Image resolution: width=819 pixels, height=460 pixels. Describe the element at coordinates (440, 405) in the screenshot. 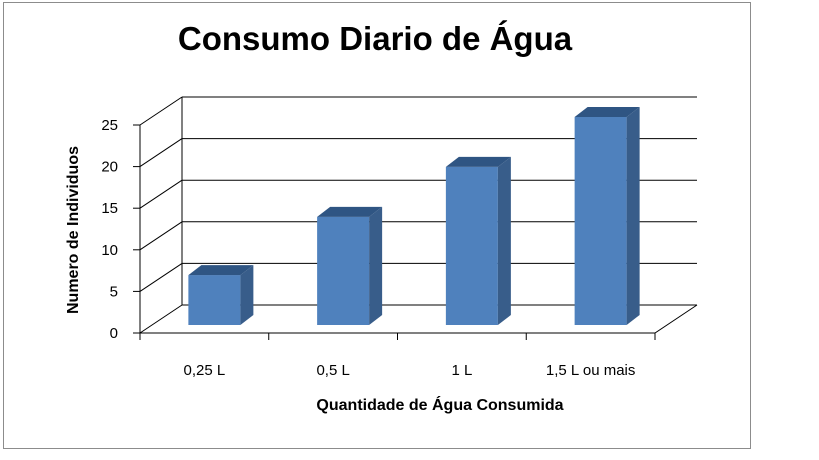

I see `x-axis-label: Quantidade de Água Consumida` at that location.